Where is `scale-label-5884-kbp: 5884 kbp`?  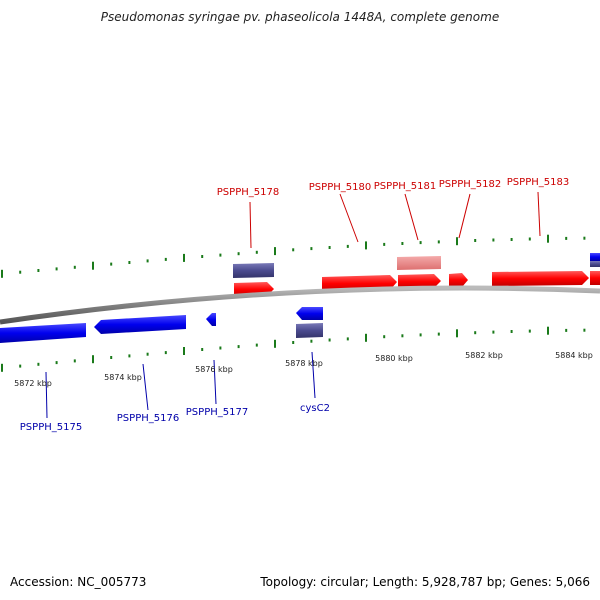 scale-label-5884-kbp: 5884 kbp is located at coordinates (574, 355).